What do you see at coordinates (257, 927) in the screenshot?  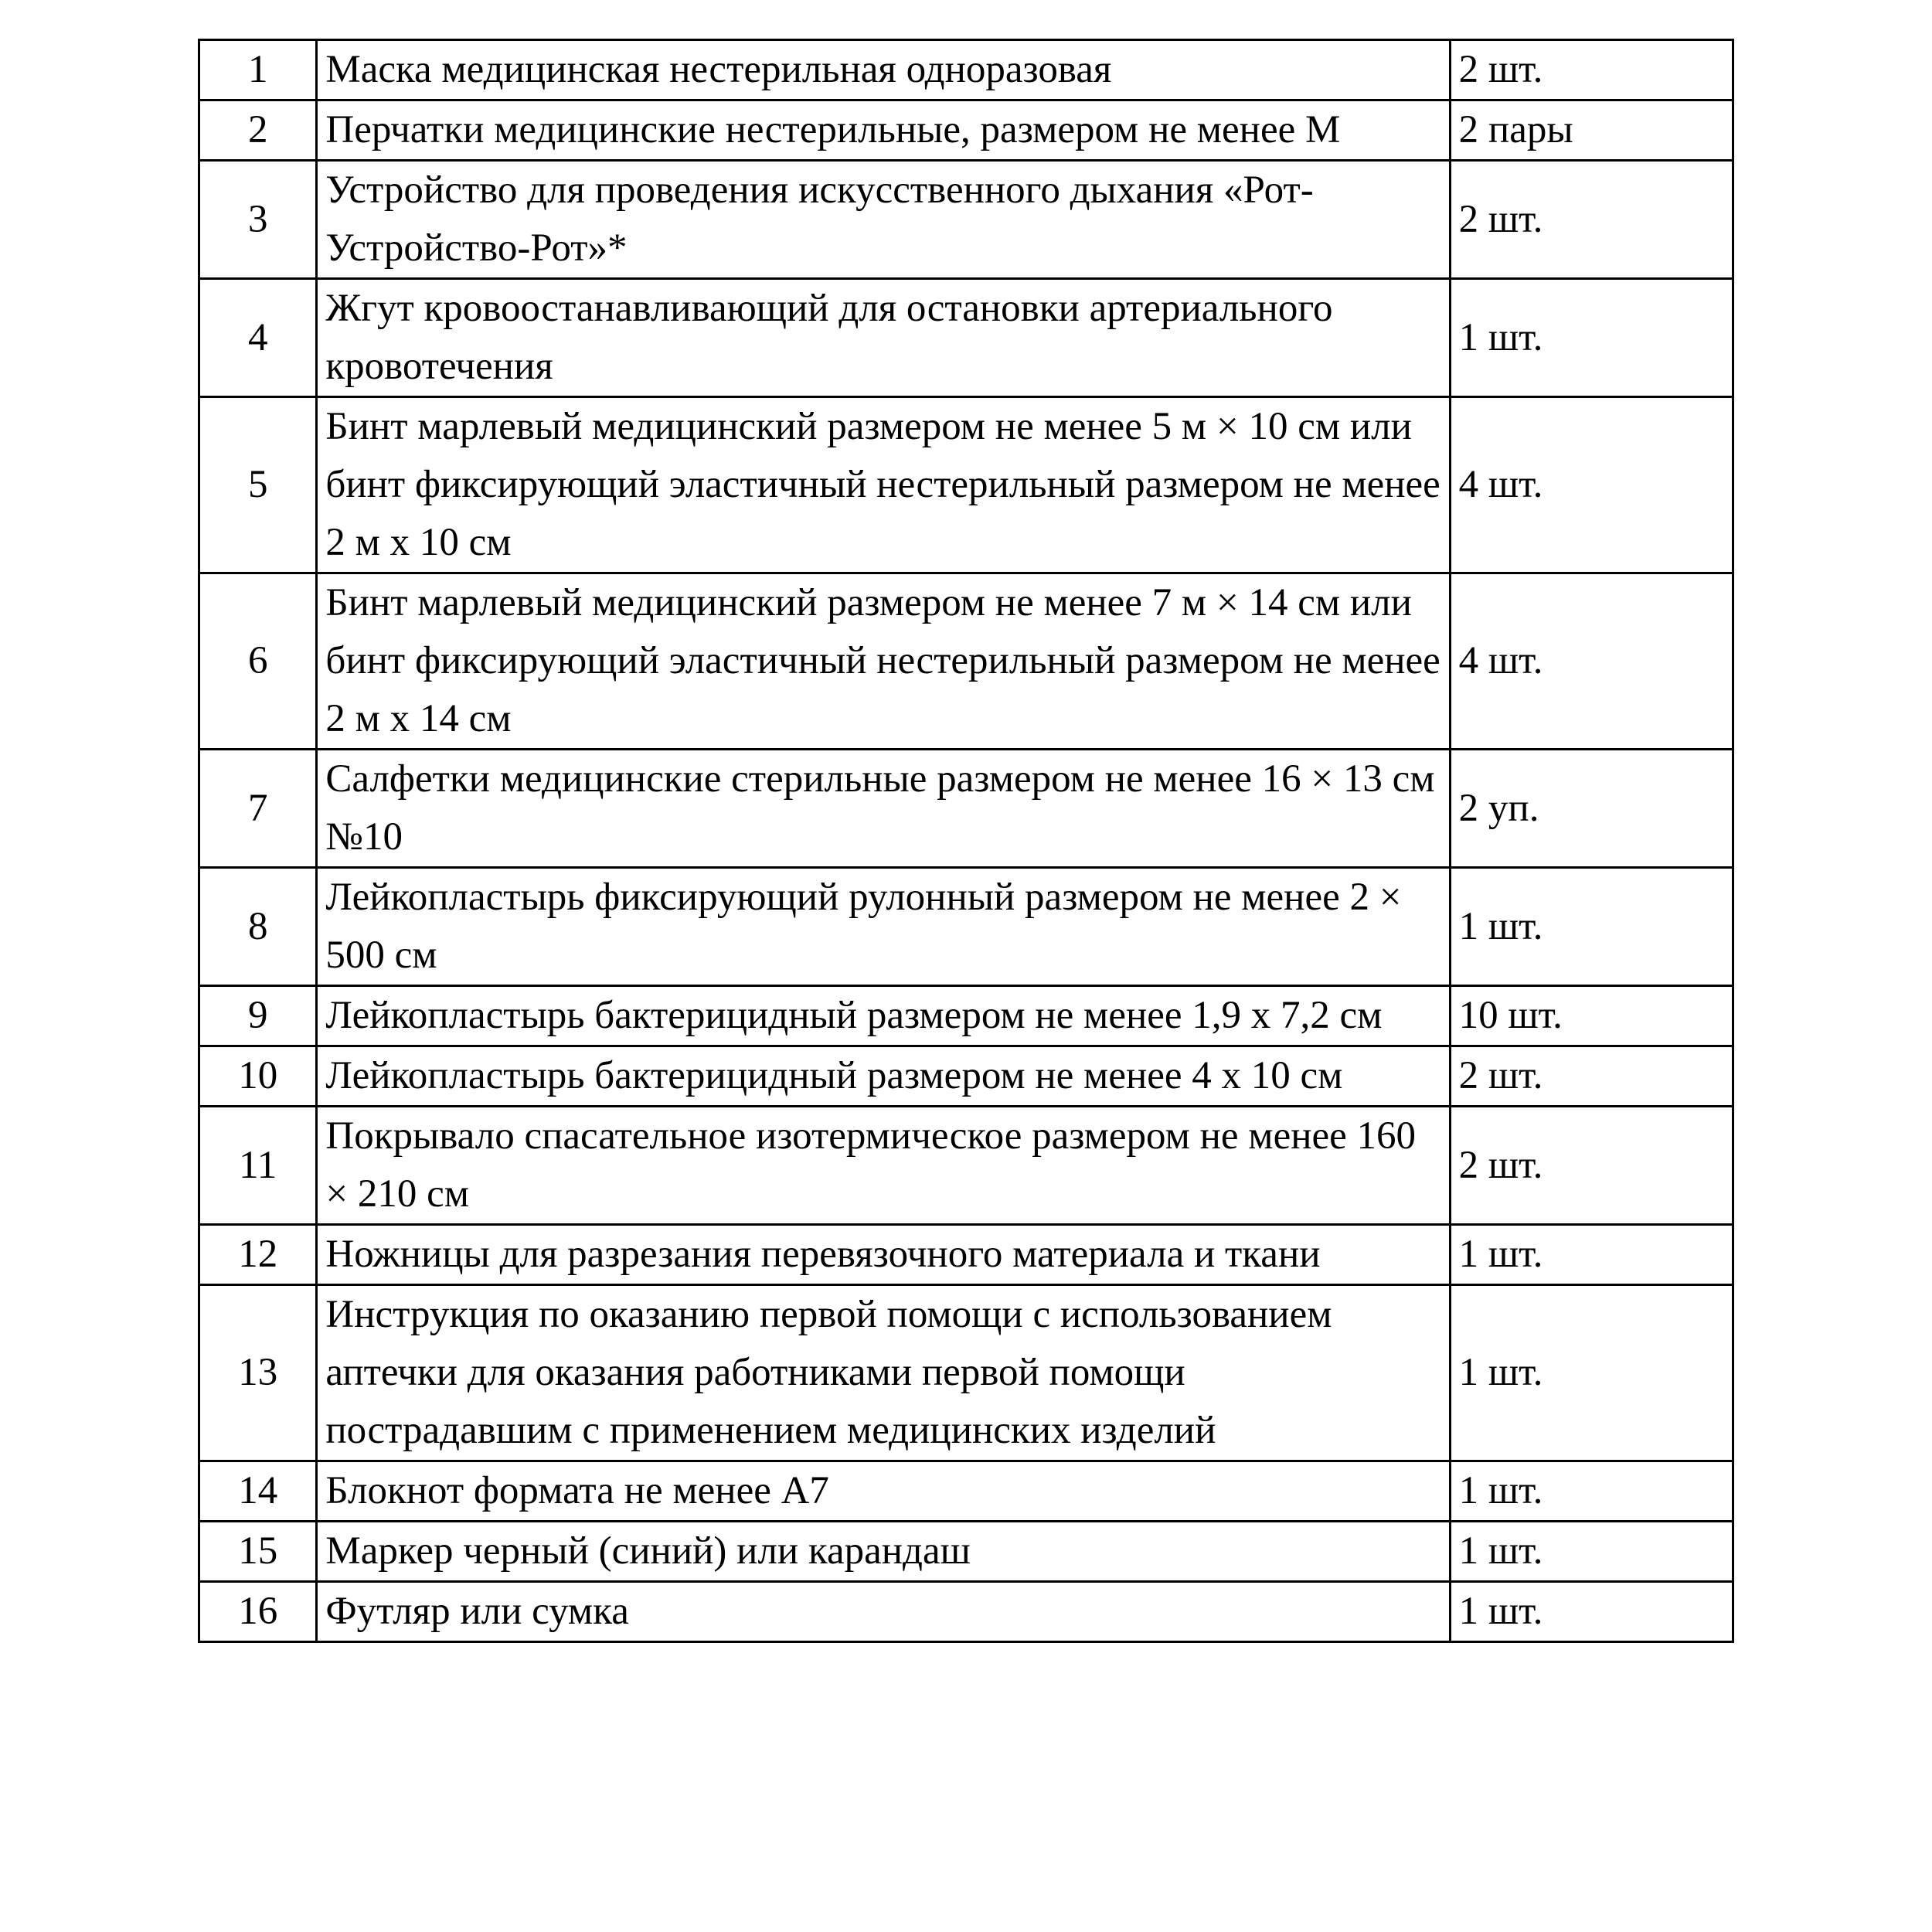 I see `item-number: 8` at bounding box center [257, 927].